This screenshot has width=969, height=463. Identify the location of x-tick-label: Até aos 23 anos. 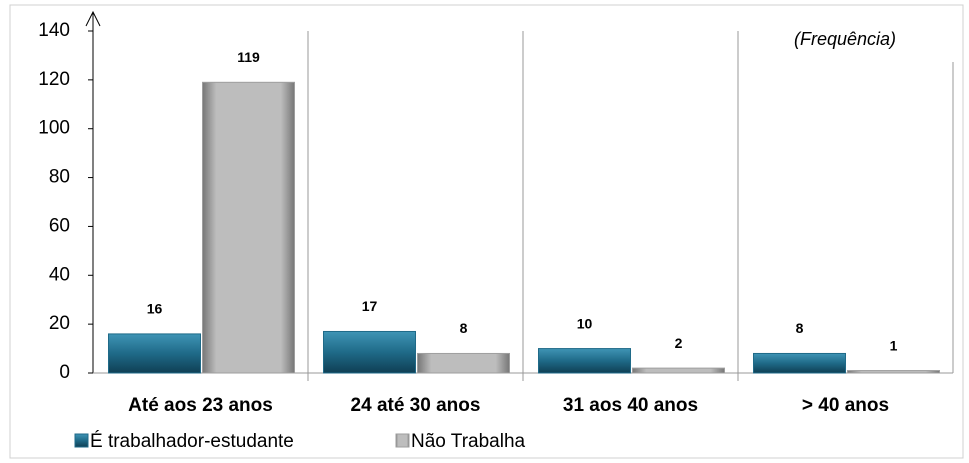
(200, 405).